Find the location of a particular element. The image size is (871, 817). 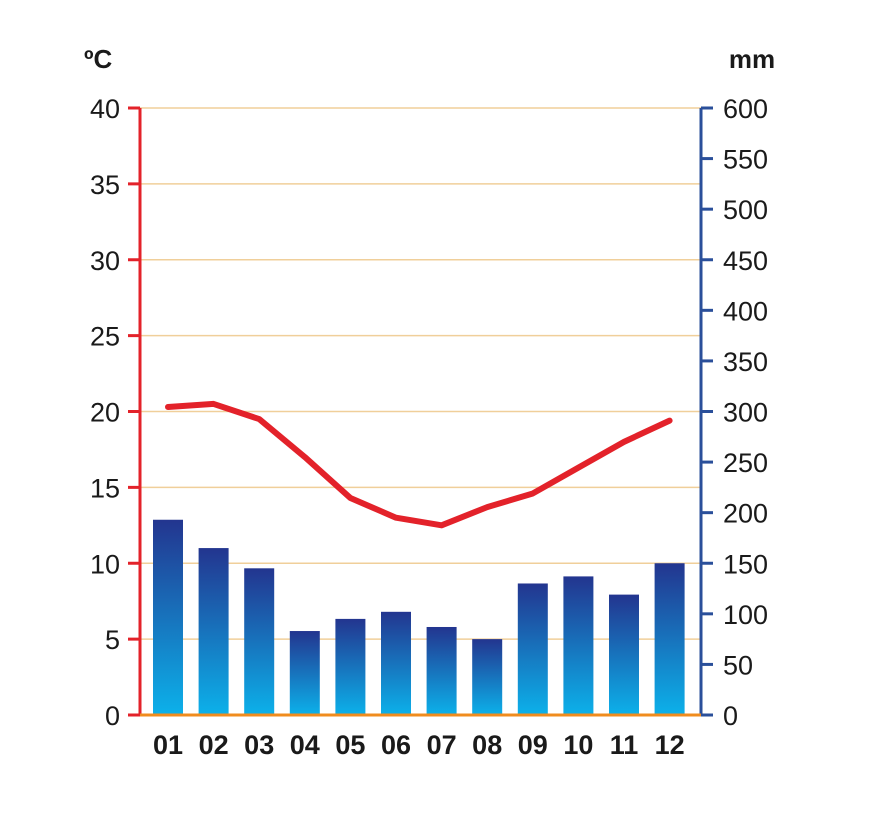

month-label: 02 is located at coordinates (214, 745).